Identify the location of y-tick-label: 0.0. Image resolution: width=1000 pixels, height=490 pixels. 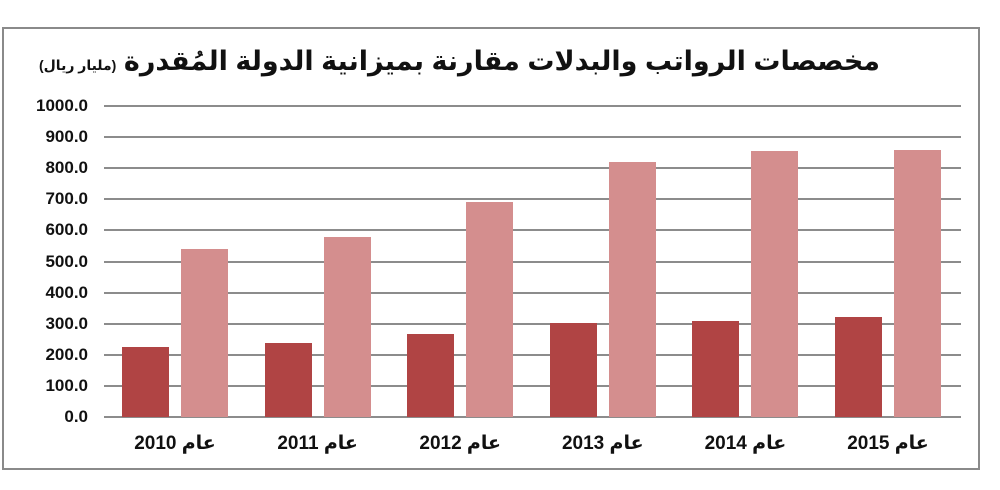
(76, 416).